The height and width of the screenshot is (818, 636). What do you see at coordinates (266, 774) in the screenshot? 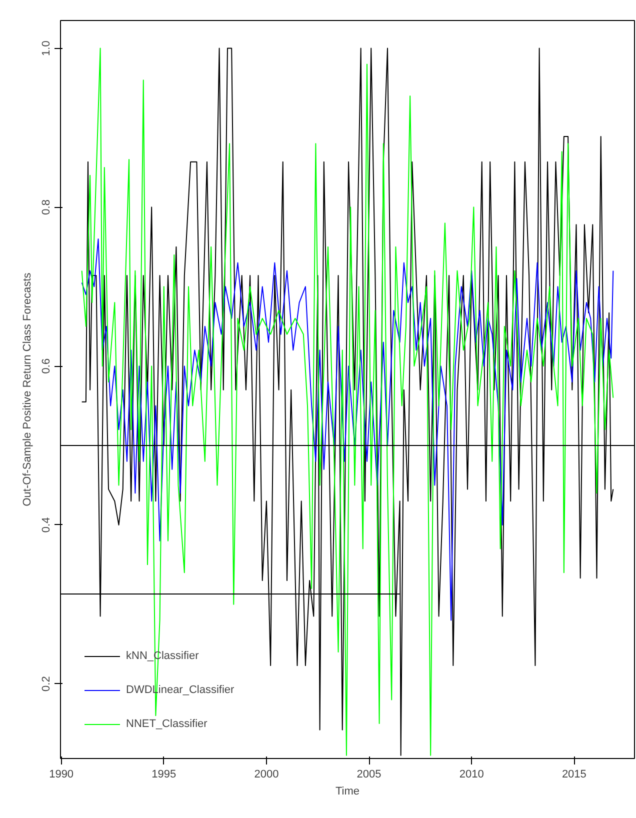
I see `x-tick-label: 2000` at bounding box center [266, 774].